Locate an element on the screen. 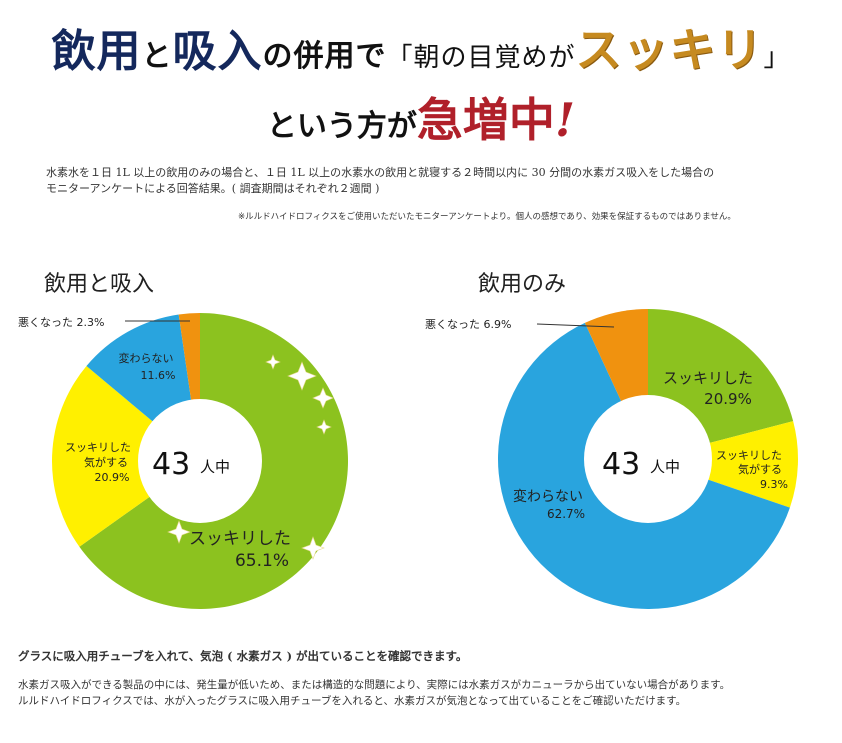 The height and width of the screenshot is (743, 842). value-right-nochange: 62.7% is located at coordinates (566, 514).